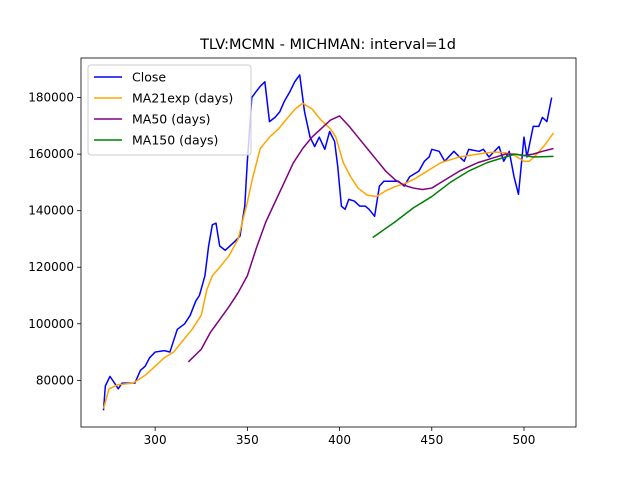 The height and width of the screenshot is (480, 640). Describe the element at coordinates (182, 98) in the screenshot. I see `legend-label: MA21exp (days)` at that location.